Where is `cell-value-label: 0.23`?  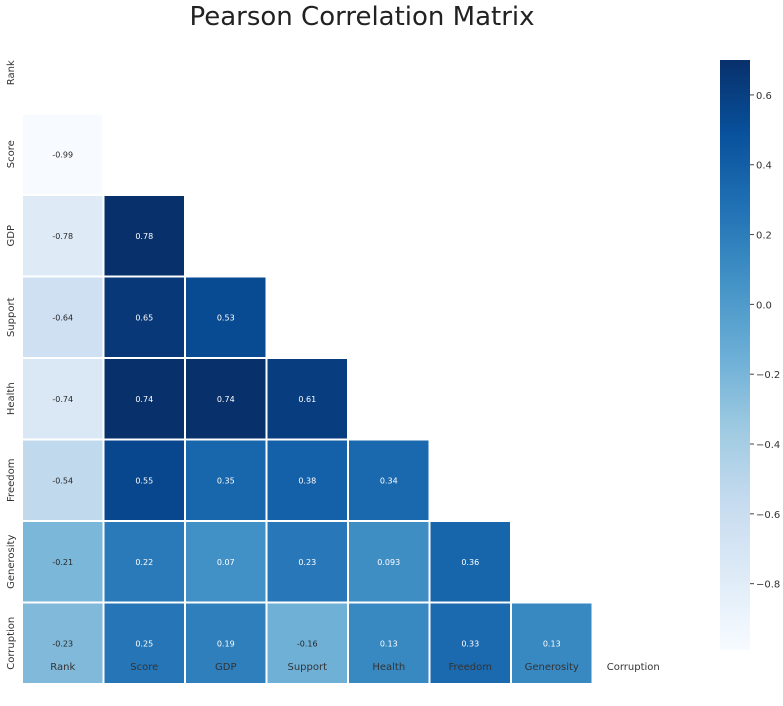 cell-value-label: 0.23 is located at coordinates (307, 562).